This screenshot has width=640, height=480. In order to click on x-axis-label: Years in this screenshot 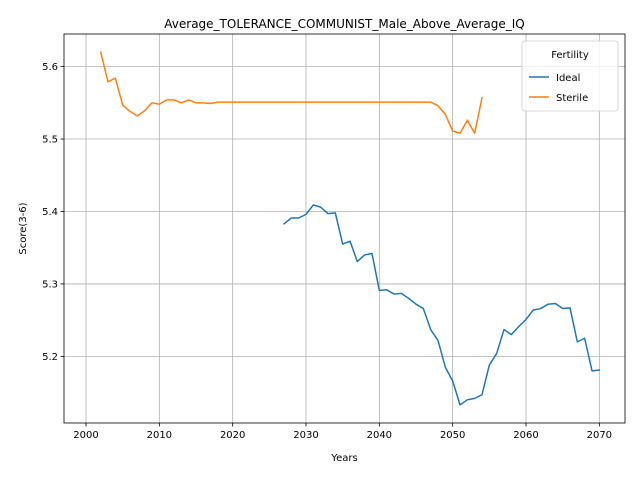, I will do `click(343, 458)`.